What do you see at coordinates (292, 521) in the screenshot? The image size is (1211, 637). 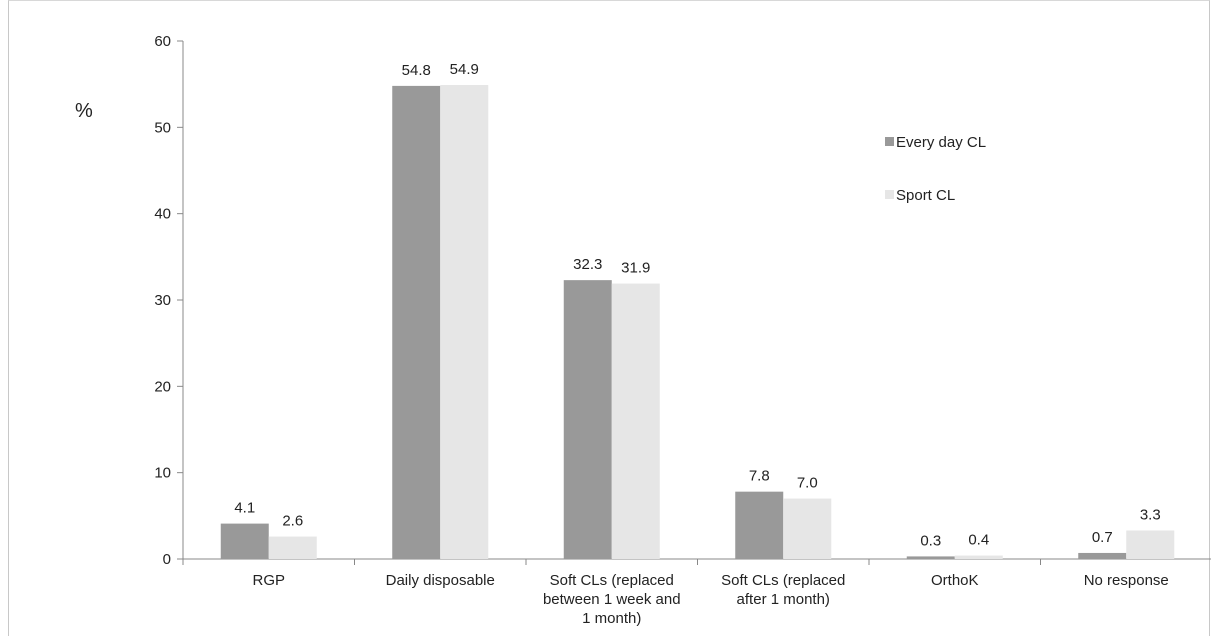 I see `bar-value-label: 2.6` at bounding box center [292, 521].